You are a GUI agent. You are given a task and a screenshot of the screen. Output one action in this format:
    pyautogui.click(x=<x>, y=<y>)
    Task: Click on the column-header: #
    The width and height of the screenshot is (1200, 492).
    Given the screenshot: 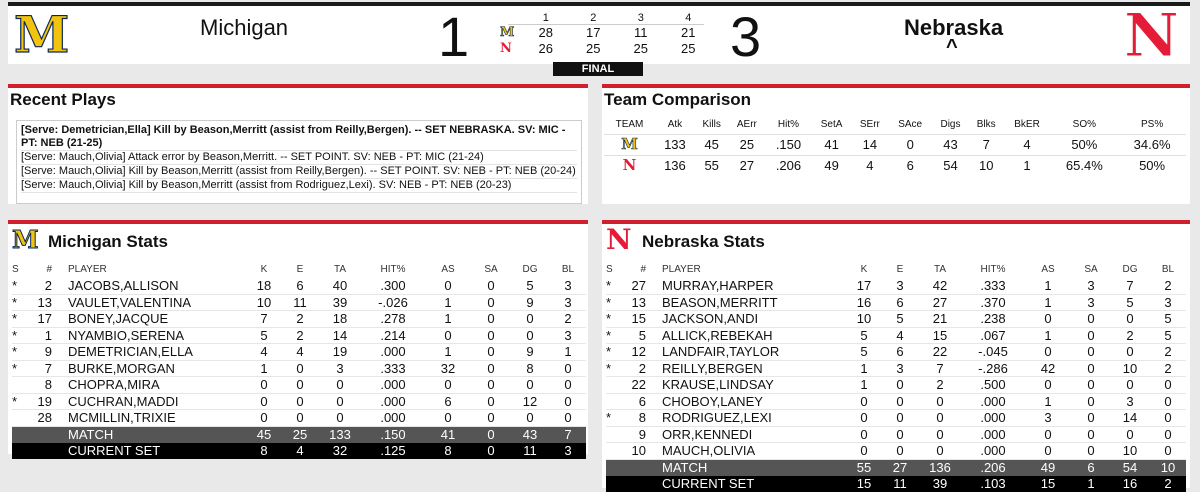 What is the action you would take?
    pyautogui.click(x=49, y=269)
    